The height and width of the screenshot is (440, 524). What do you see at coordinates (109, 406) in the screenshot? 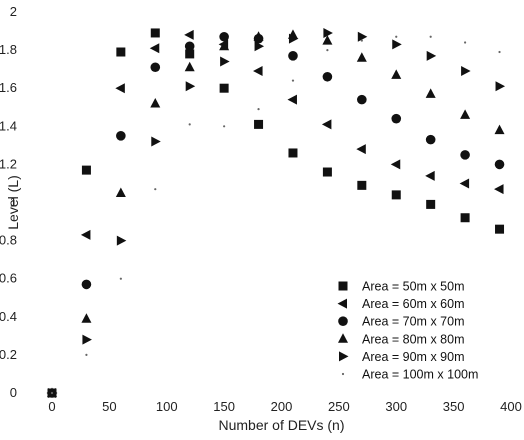
I see `x-tick-label: 50` at bounding box center [109, 406].